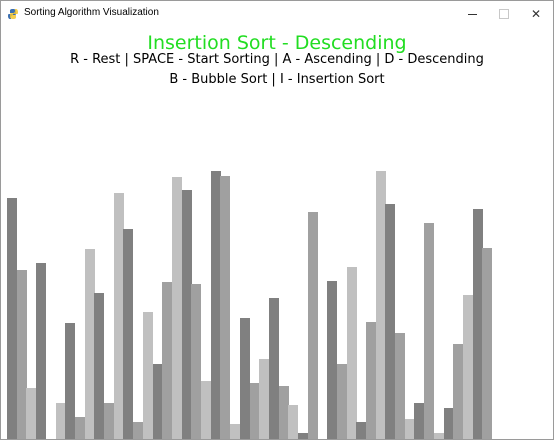 Image resolution: width=554 pixels, height=440 pixels. Describe the element at coordinates (91, 12) in the screenshot. I see `window-title: Sorting Algorithm Visualization` at that location.